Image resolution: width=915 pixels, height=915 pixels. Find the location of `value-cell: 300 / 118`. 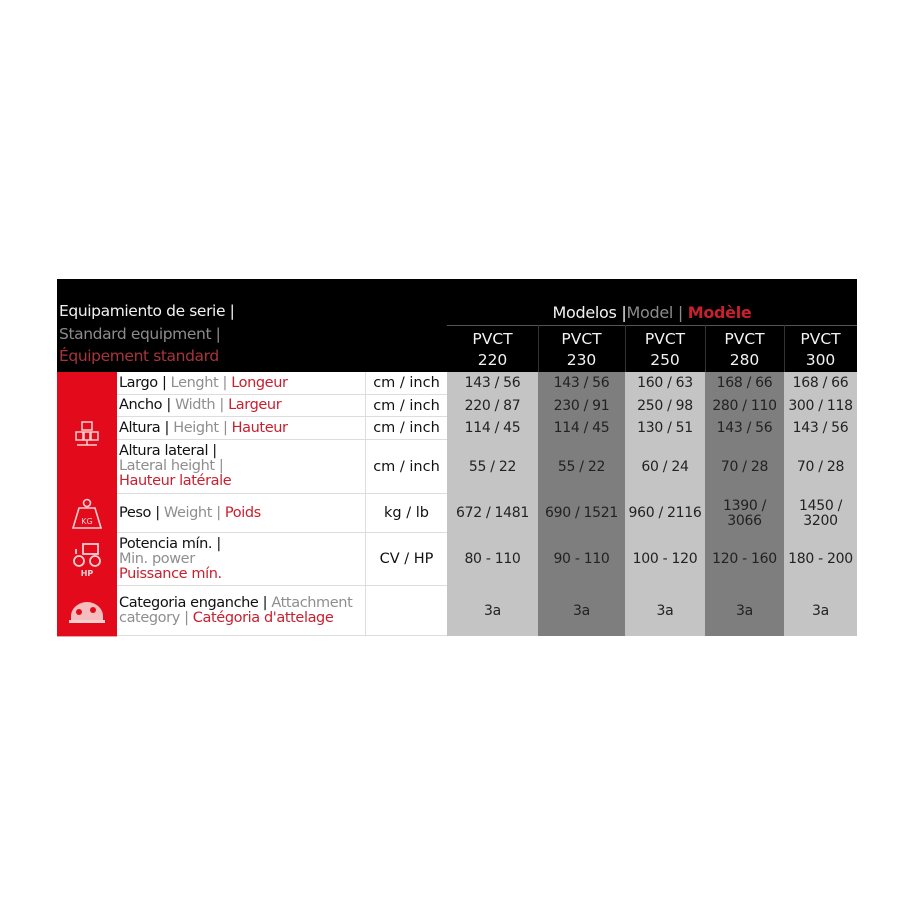

value-cell: 300 / 118 is located at coordinates (820, 406).